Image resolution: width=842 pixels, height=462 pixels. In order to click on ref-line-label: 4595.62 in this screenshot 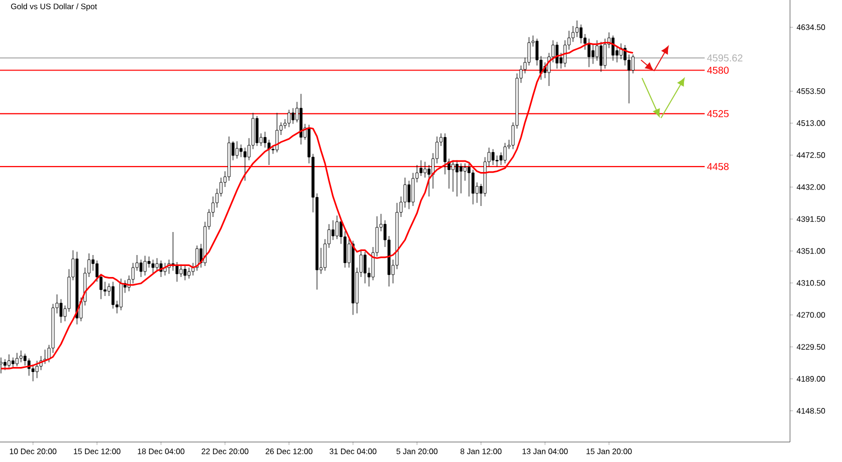, I will do `click(724, 58)`.